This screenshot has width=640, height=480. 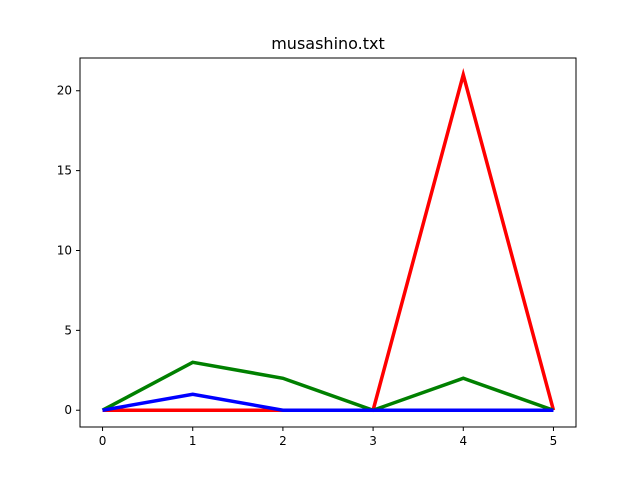 I want to click on y-tick-label-1: 5, so click(x=68, y=330).